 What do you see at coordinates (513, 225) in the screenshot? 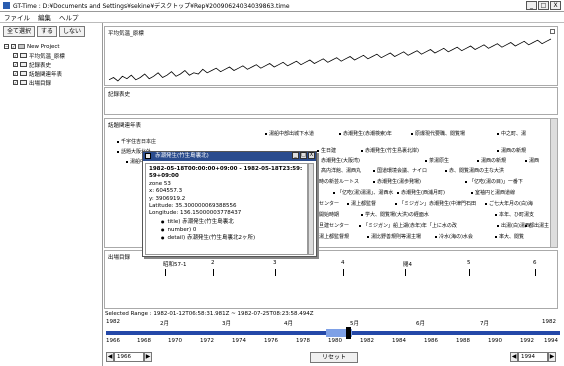
I see `event-label: 出湯(白)湯西` at bounding box center [513, 225].